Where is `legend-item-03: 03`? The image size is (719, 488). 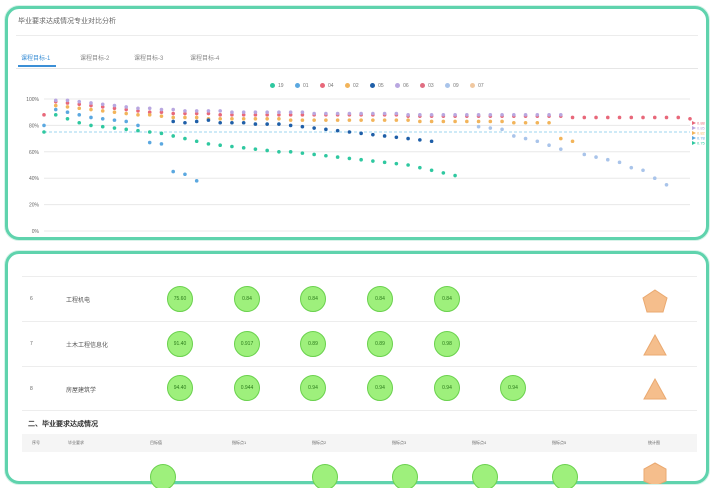 legend-item-03: 03 is located at coordinates (427, 86).